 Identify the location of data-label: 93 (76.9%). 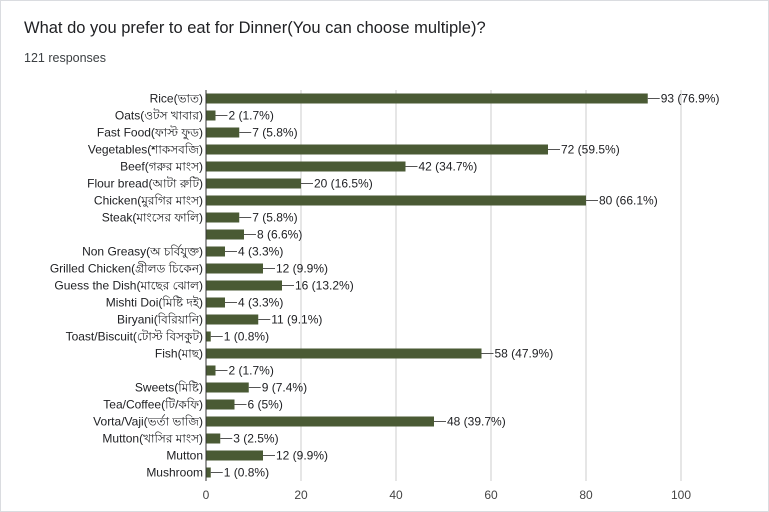
(690, 99).